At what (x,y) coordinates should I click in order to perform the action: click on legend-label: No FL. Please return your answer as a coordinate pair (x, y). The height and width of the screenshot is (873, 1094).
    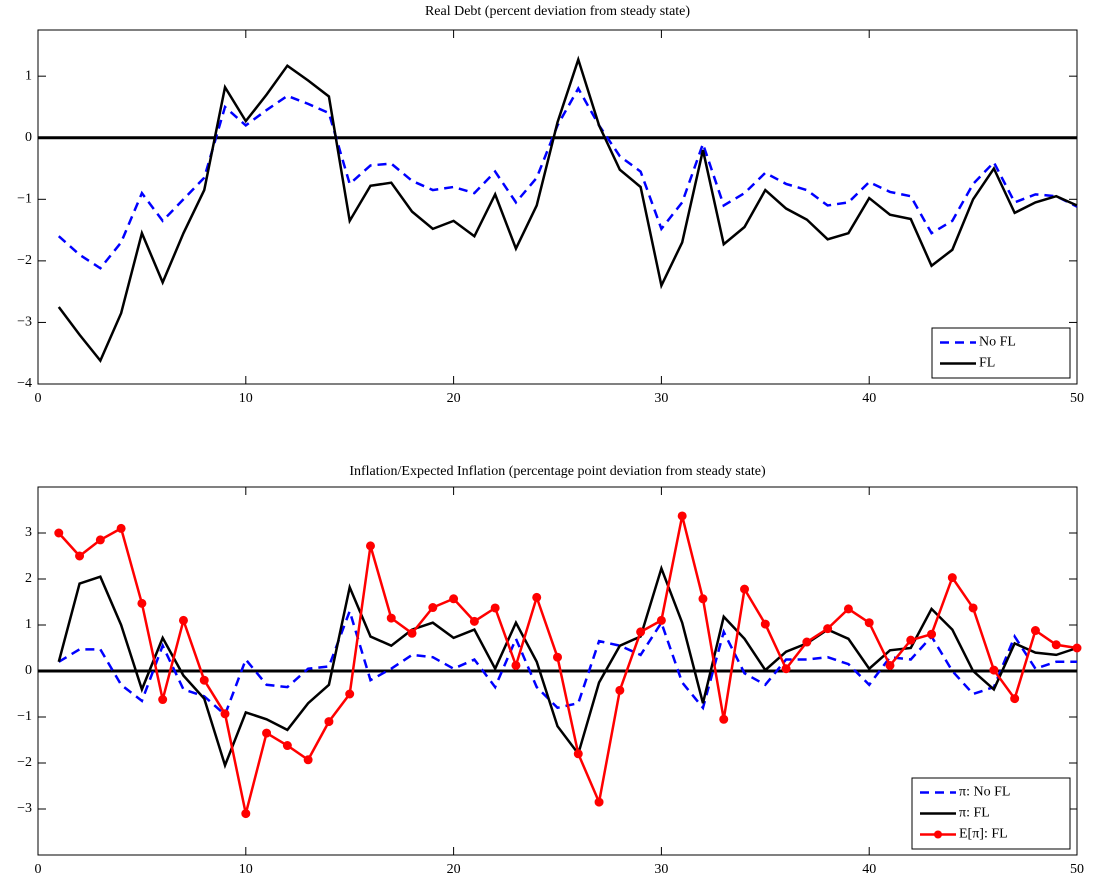
    Looking at the image, I should click on (997, 342).